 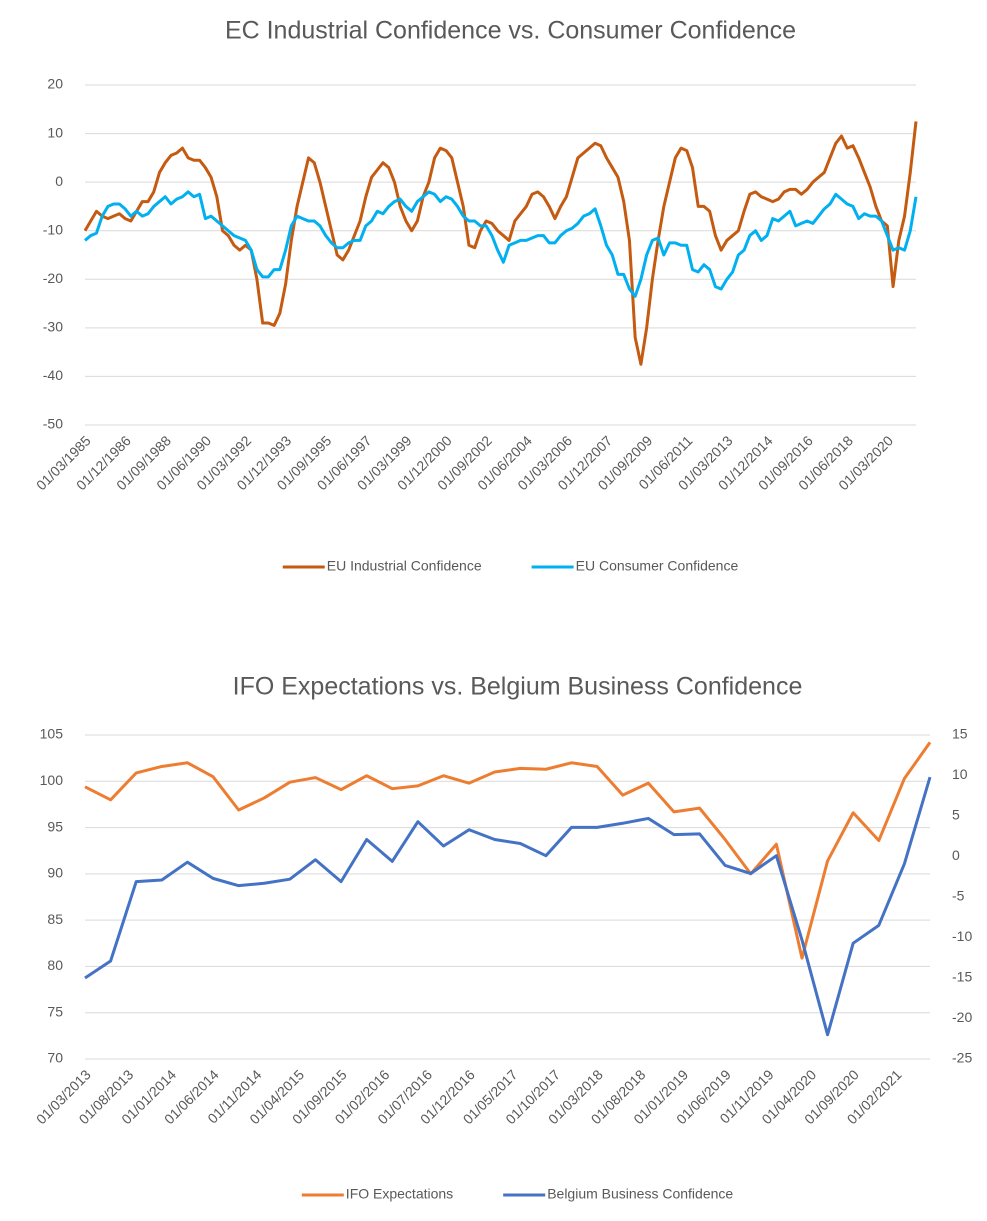 What do you see at coordinates (55, 1011) in the screenshot?
I see `y-tick-label: 75` at bounding box center [55, 1011].